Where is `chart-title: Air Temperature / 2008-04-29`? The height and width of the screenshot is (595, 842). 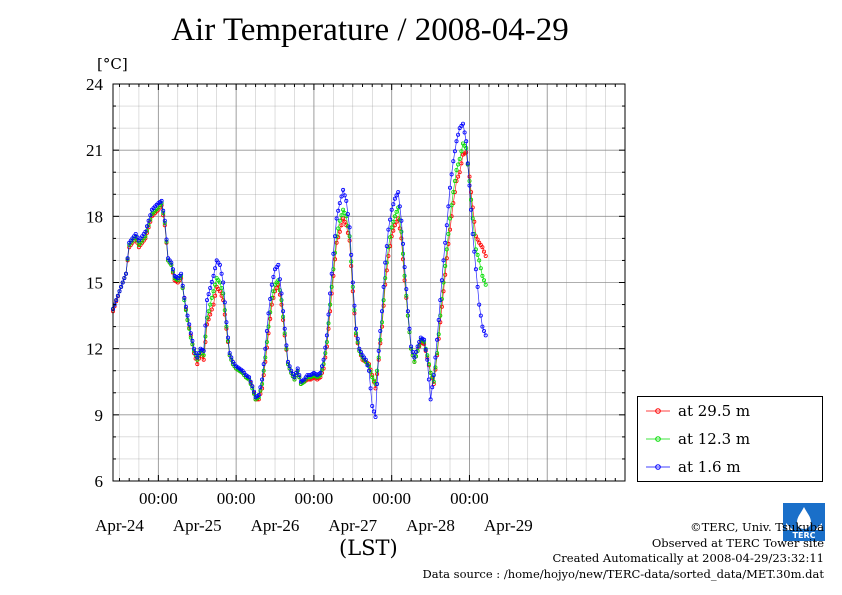
chart-title: Air Temperature / 2008-04-29 is located at coordinates (370, 30).